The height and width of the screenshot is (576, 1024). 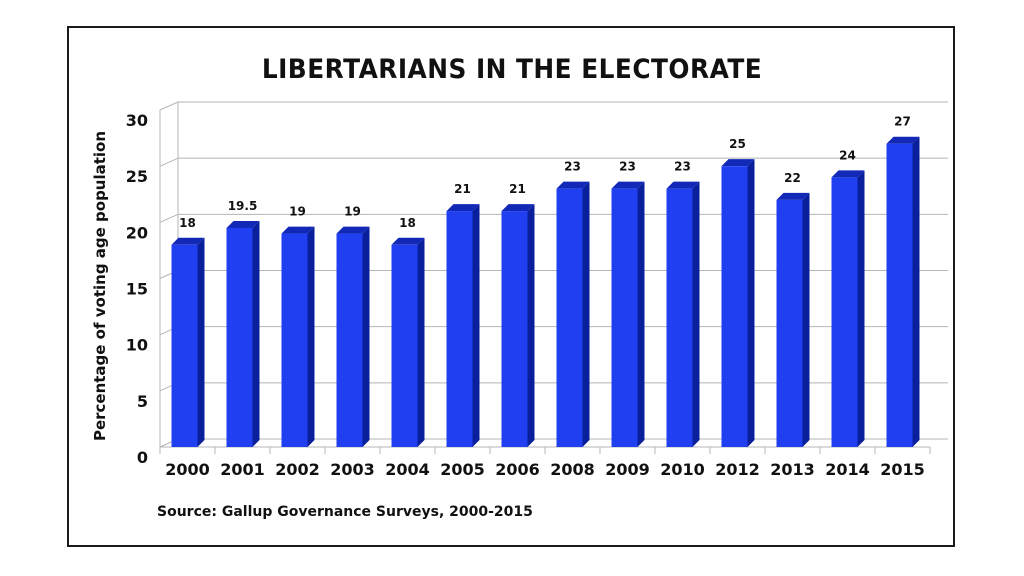 What do you see at coordinates (137, 345) in the screenshot?
I see `y-tick-label: 10` at bounding box center [137, 345].